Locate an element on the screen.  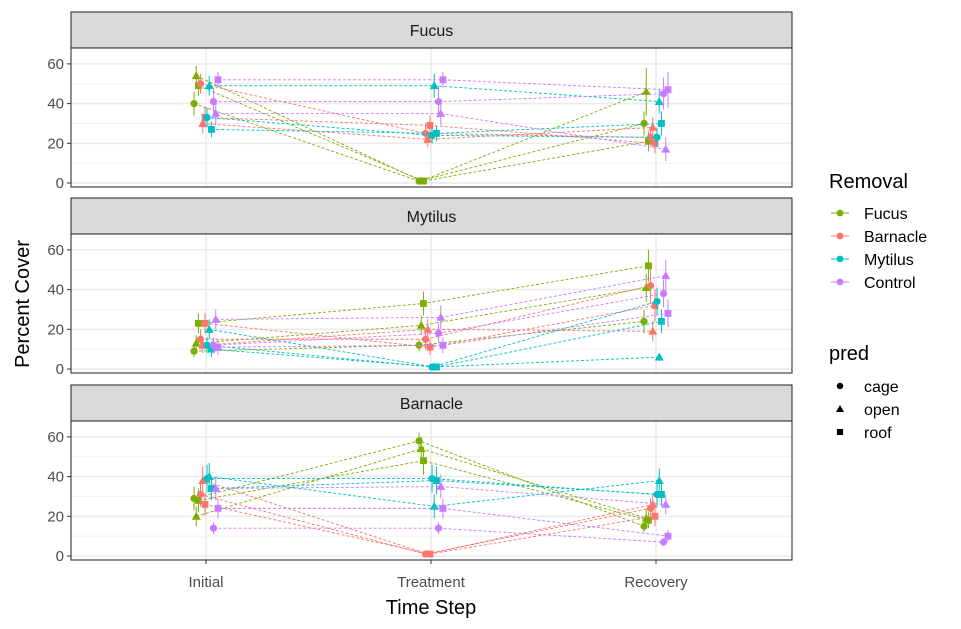
removal-legend-item: Mytilus is located at coordinates (872, 260).